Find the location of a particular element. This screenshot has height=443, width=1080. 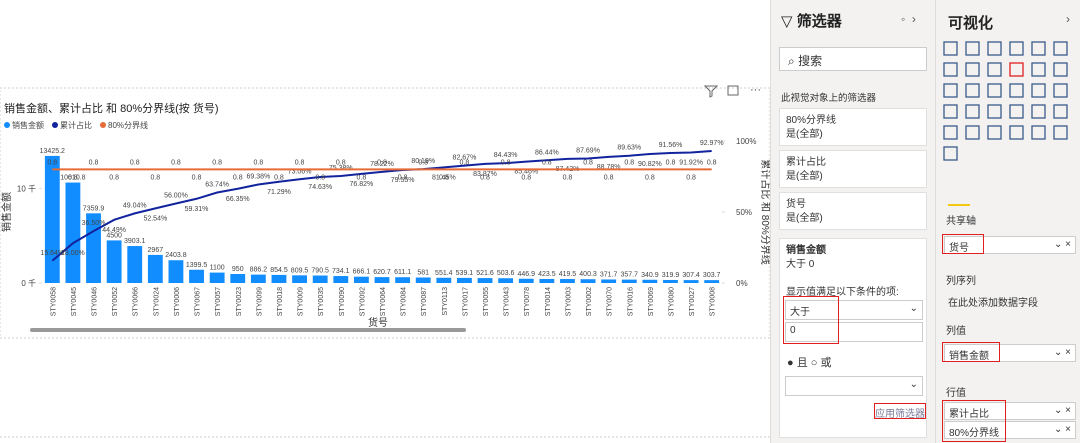

scrollbar is located at coordinates (248, 330).